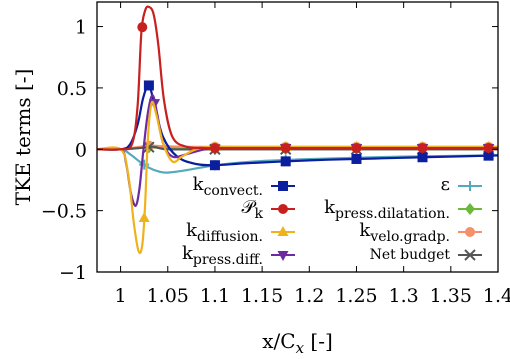 The width and height of the screenshot is (510, 359). Describe the element at coordinates (496, 296) in the screenshot. I see `x-tick-label: 1.4` at that location.